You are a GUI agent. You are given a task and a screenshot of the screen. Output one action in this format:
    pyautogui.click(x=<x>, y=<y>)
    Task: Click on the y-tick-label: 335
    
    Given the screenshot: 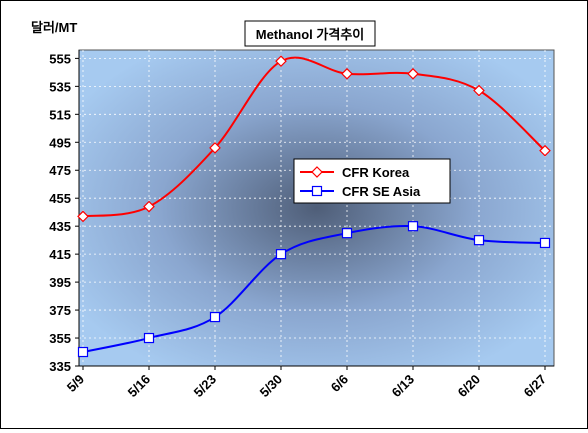 What is the action you would take?
    pyautogui.click(x=60, y=366)
    